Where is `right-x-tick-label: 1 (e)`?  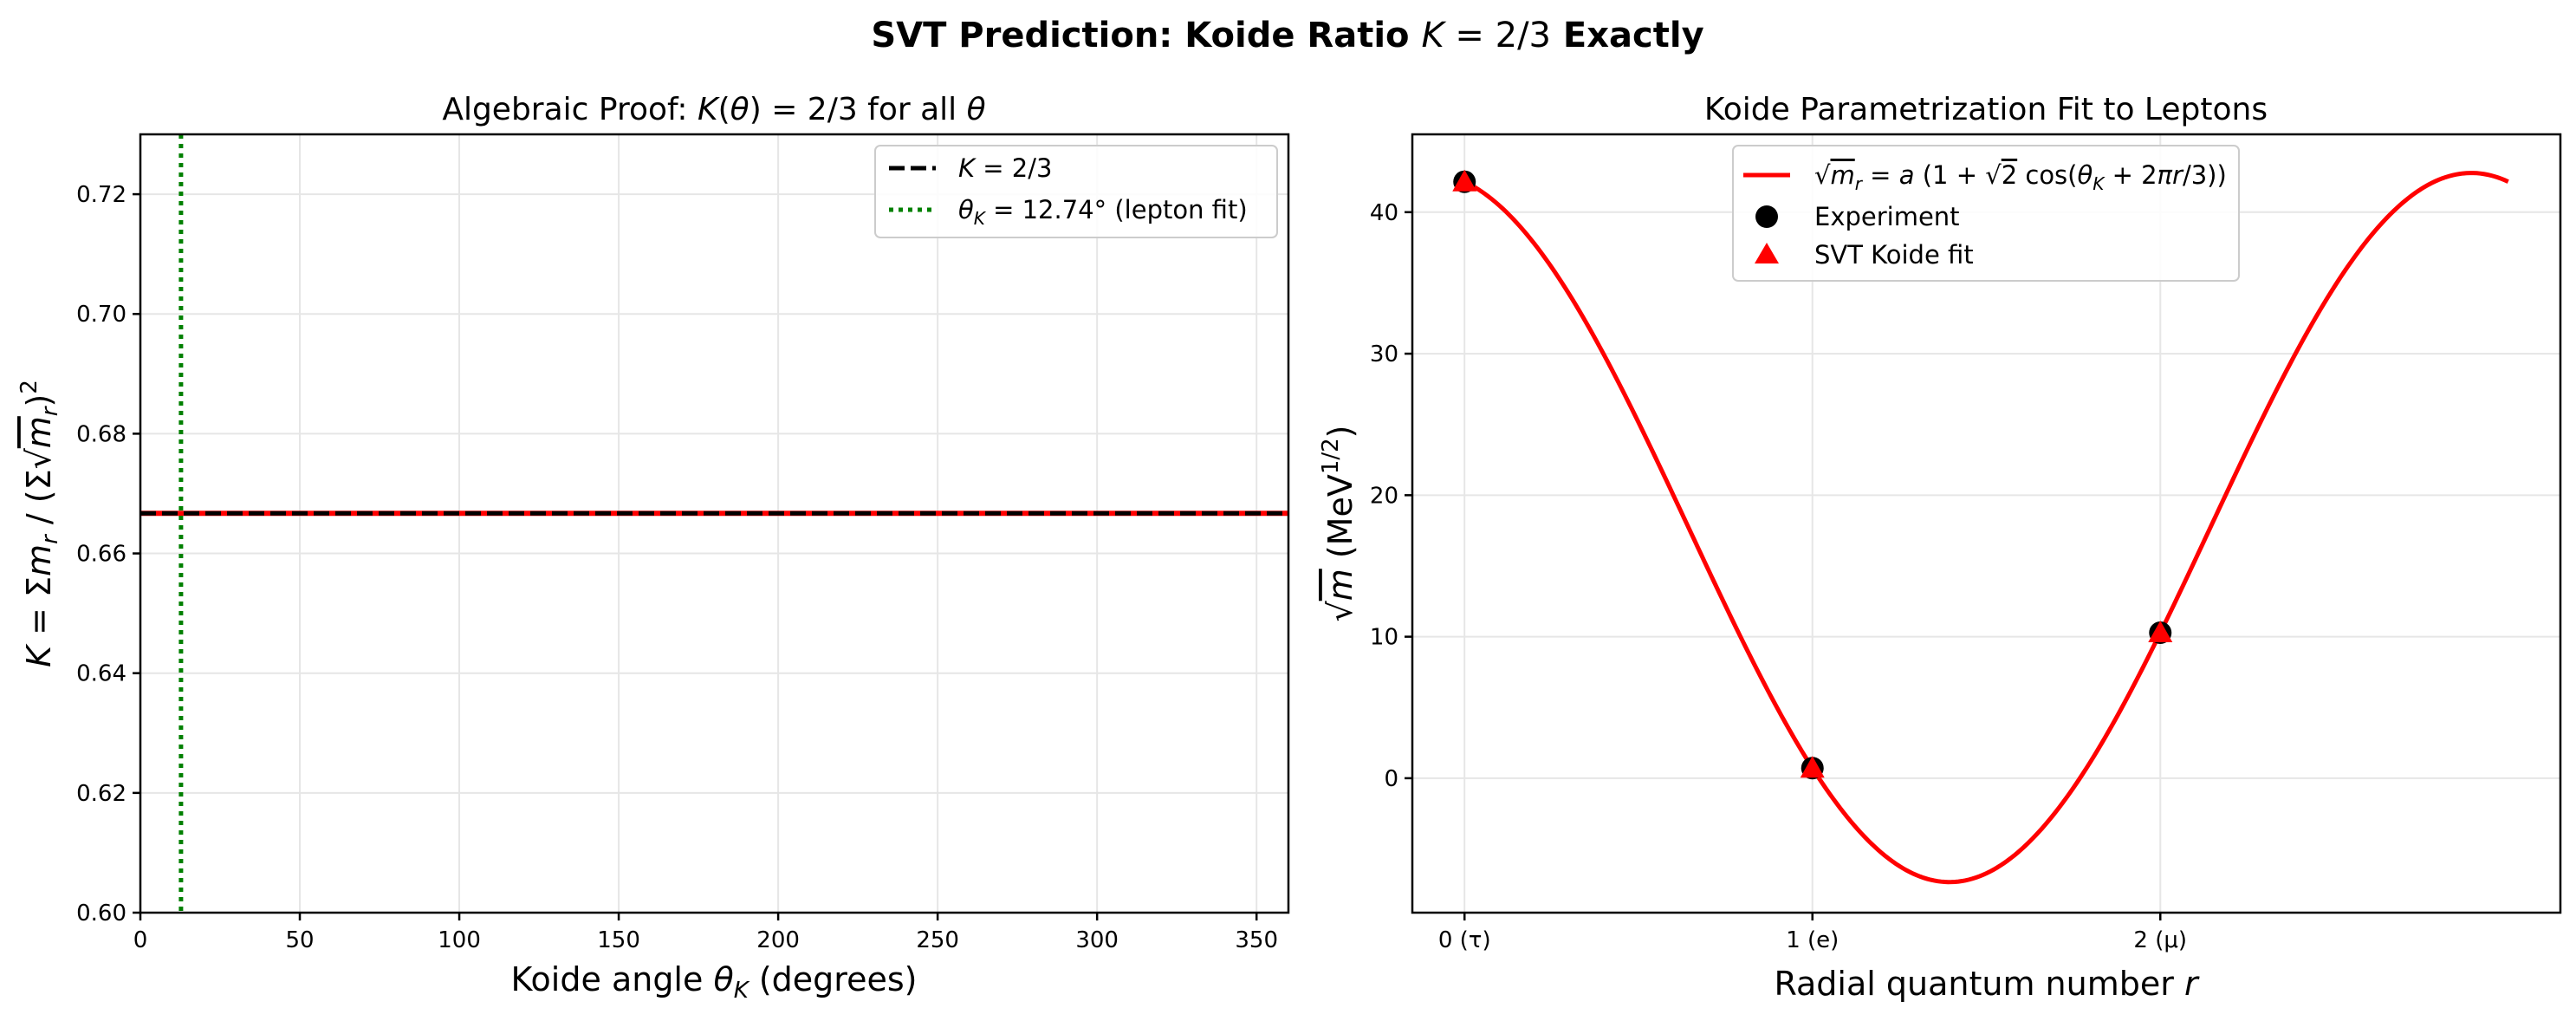
right-x-tick-label: 1 (e) is located at coordinates (1813, 940).